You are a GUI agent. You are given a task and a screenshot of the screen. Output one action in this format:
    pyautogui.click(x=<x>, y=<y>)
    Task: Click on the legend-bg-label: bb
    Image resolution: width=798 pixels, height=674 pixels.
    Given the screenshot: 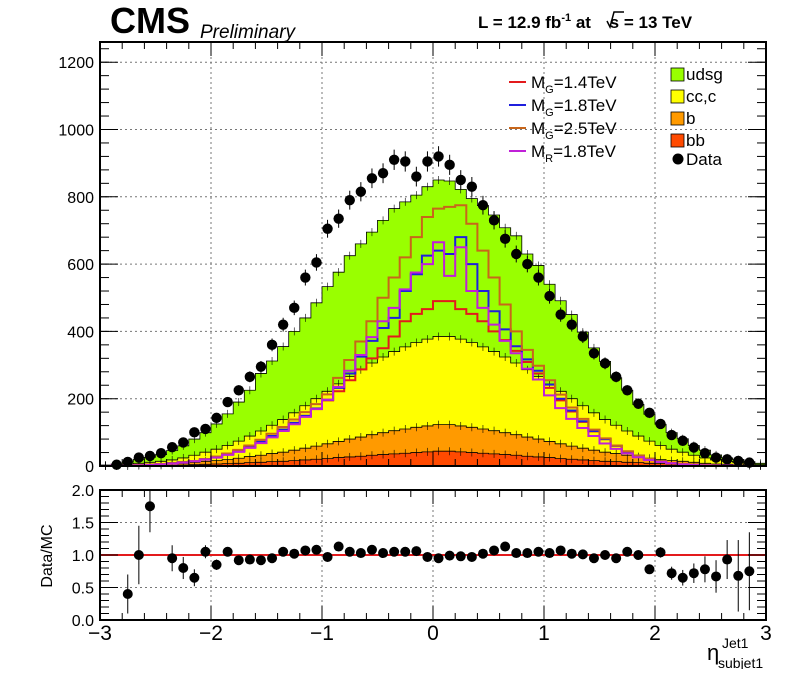 What is the action you would take?
    pyautogui.click(x=695, y=140)
    